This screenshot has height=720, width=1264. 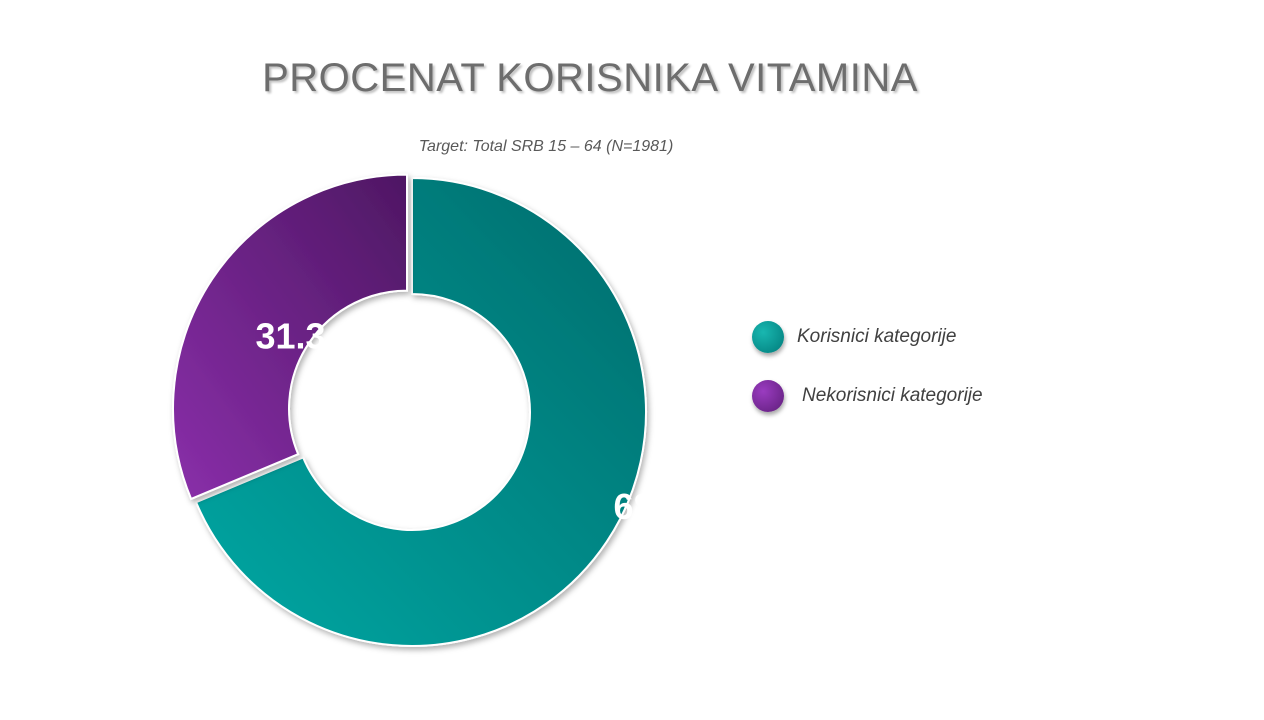 I want to click on slice-nekorisnici, so click(x=290, y=337).